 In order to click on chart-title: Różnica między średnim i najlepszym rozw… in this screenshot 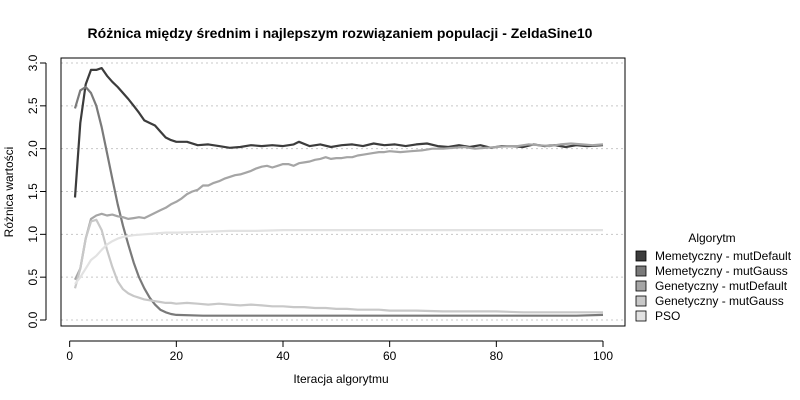, I will do `click(340, 33)`.